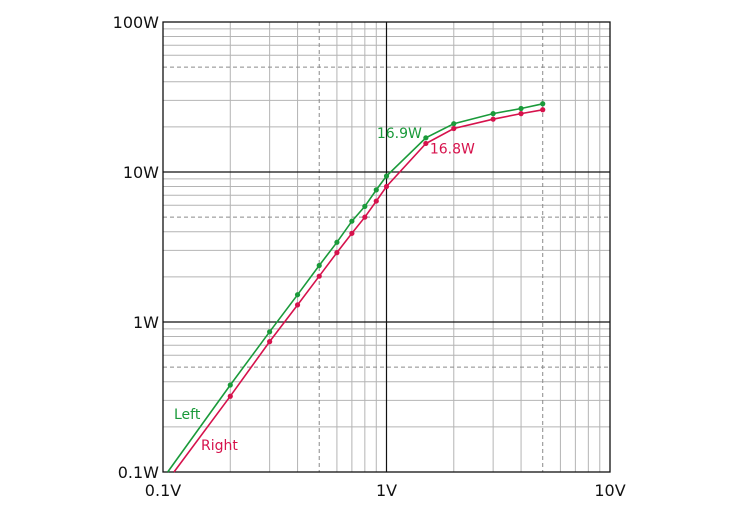 The image size is (740, 510). What do you see at coordinates (141, 172) in the screenshot?
I see `y-tick-label: 10W` at bounding box center [141, 172].